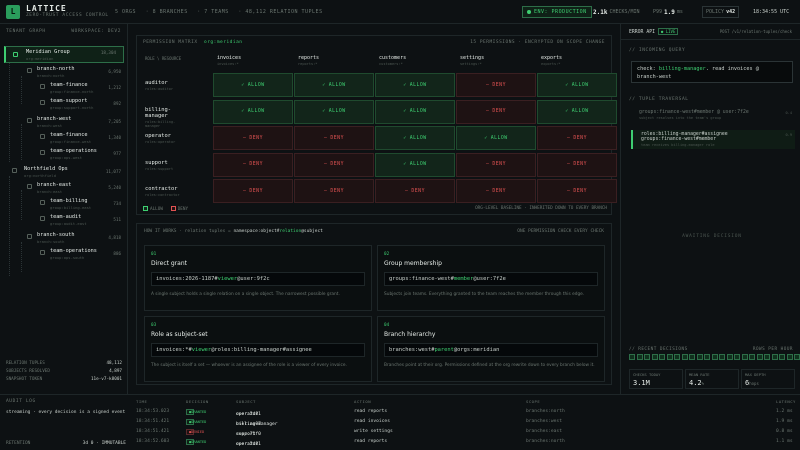 Image resolution: width=800 pixels, height=450 pixels. What do you see at coordinates (223, 42) in the screenshot?
I see `matrix-scope: org:meridian` at bounding box center [223, 42].